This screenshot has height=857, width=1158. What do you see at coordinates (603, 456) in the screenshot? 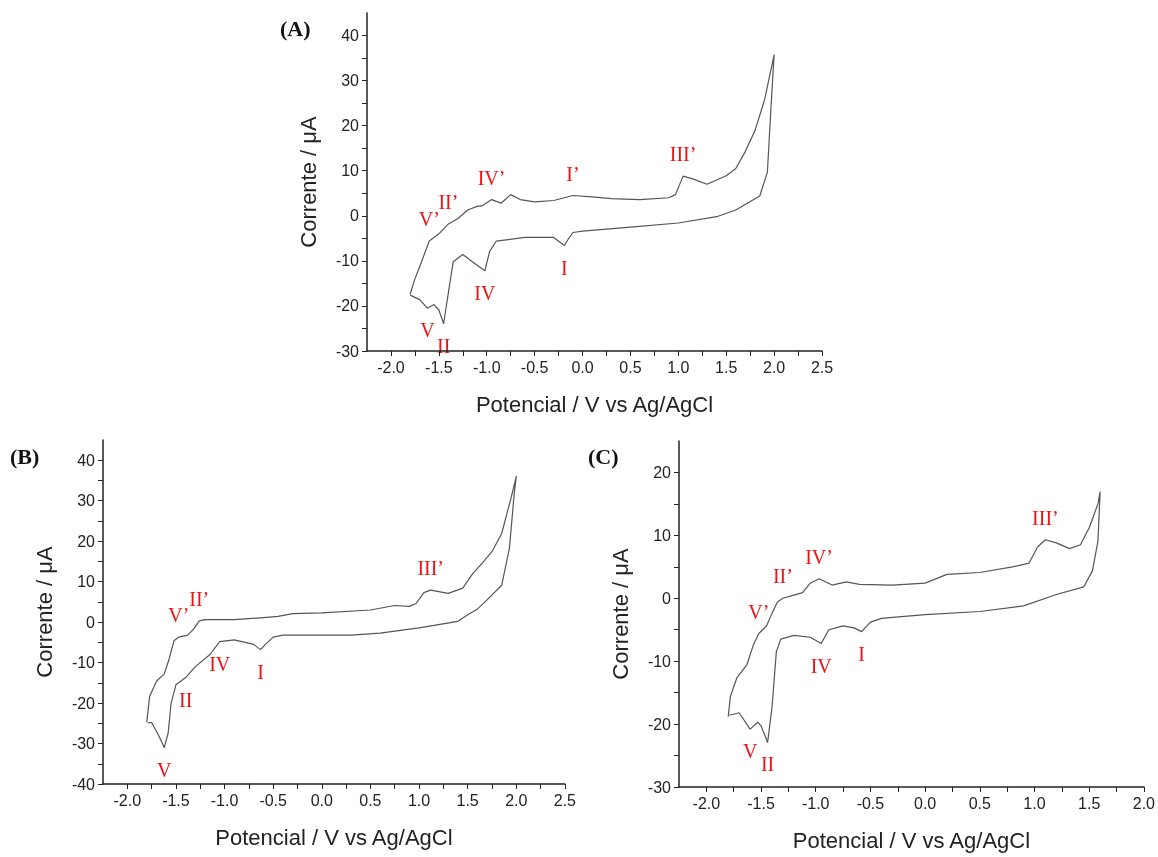
I see `chart-title: (C)` at bounding box center [603, 456].